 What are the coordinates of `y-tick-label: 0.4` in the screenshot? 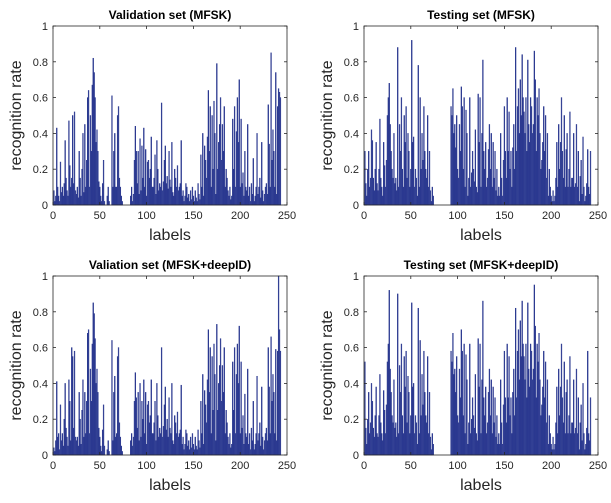 It's located at (40, 384).